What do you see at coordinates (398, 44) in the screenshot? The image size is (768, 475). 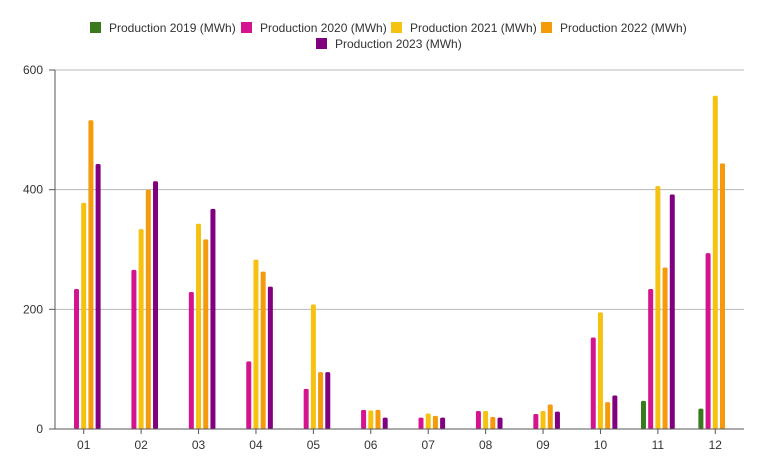 I see `legend-label: Production 2023 (MWh)` at bounding box center [398, 44].